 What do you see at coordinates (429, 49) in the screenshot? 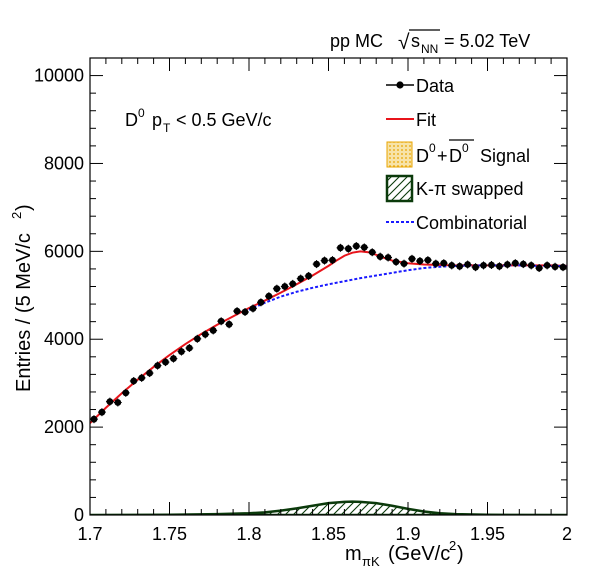
I see `header-nn: NN` at bounding box center [429, 49].